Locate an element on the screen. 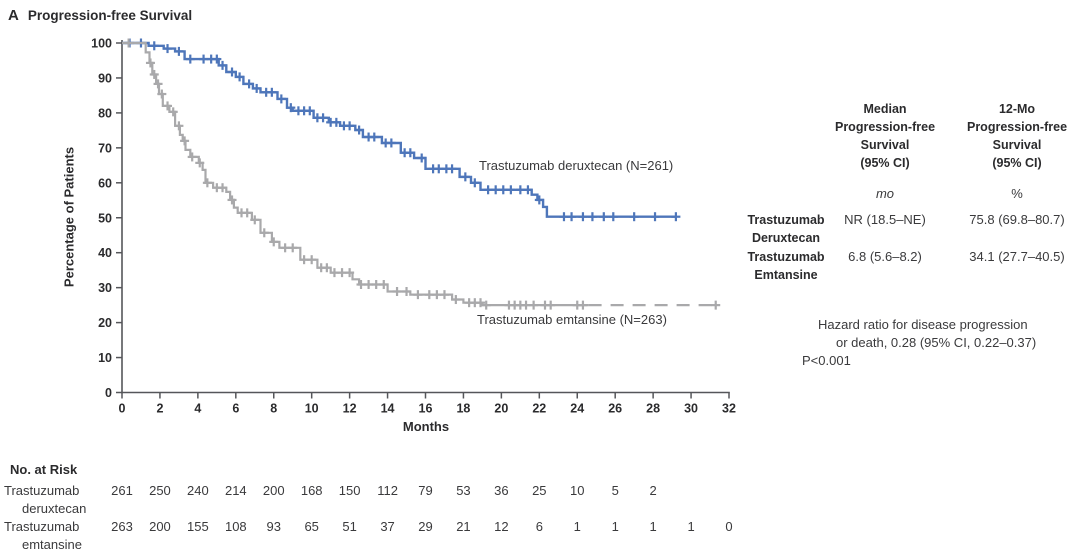 The height and width of the screenshot is (560, 1080). risk-row-label-deruxtecan-line1: Trastuzumab is located at coordinates (42, 490).